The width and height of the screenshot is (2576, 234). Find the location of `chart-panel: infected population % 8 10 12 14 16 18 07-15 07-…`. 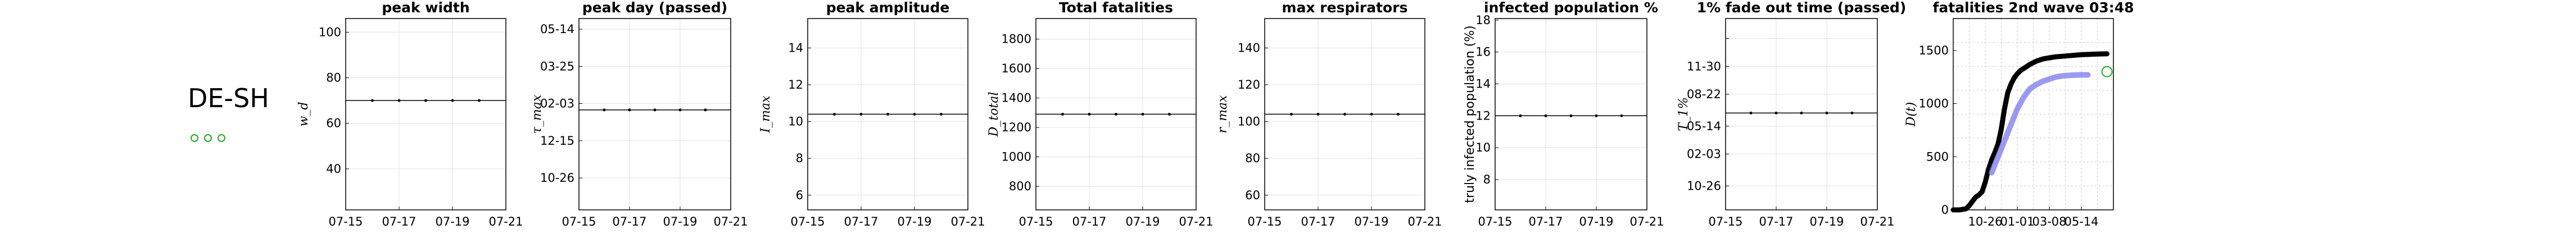

chart-panel: infected population % 8 10 12 14 16 18 07-15 07-… is located at coordinates (1564, 114).